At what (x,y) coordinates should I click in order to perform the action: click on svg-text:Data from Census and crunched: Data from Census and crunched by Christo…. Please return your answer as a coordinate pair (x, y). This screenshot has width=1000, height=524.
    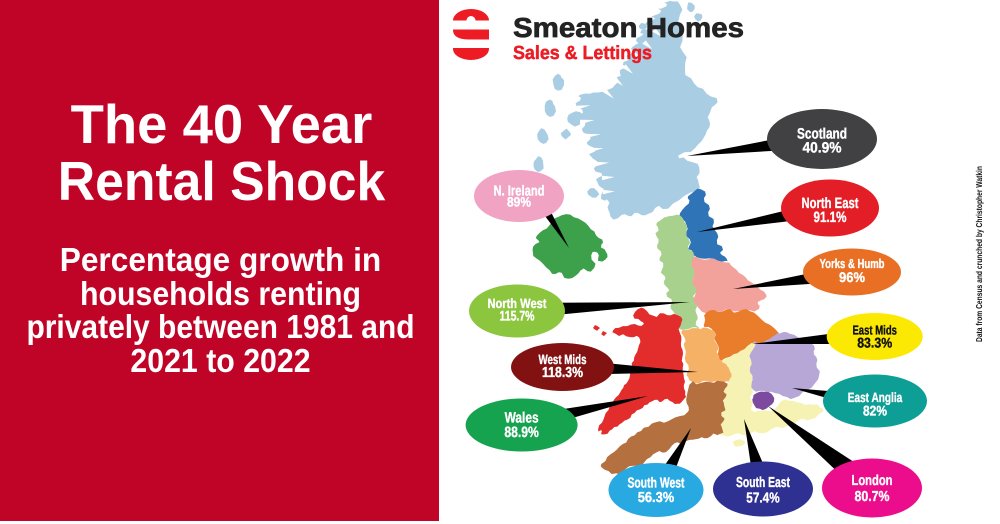
    Looking at the image, I should click on (979, 254).